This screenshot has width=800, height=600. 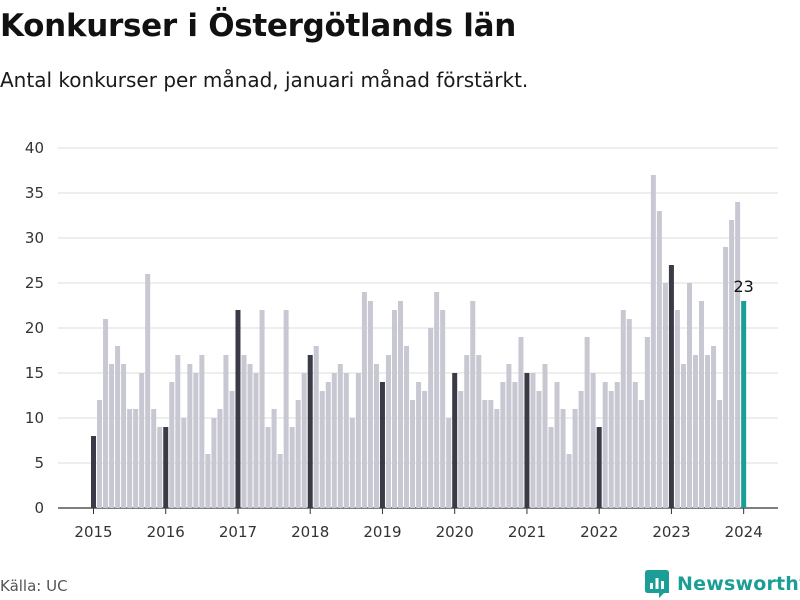 I want to click on x-tick-label: 2015, so click(x=93, y=532).